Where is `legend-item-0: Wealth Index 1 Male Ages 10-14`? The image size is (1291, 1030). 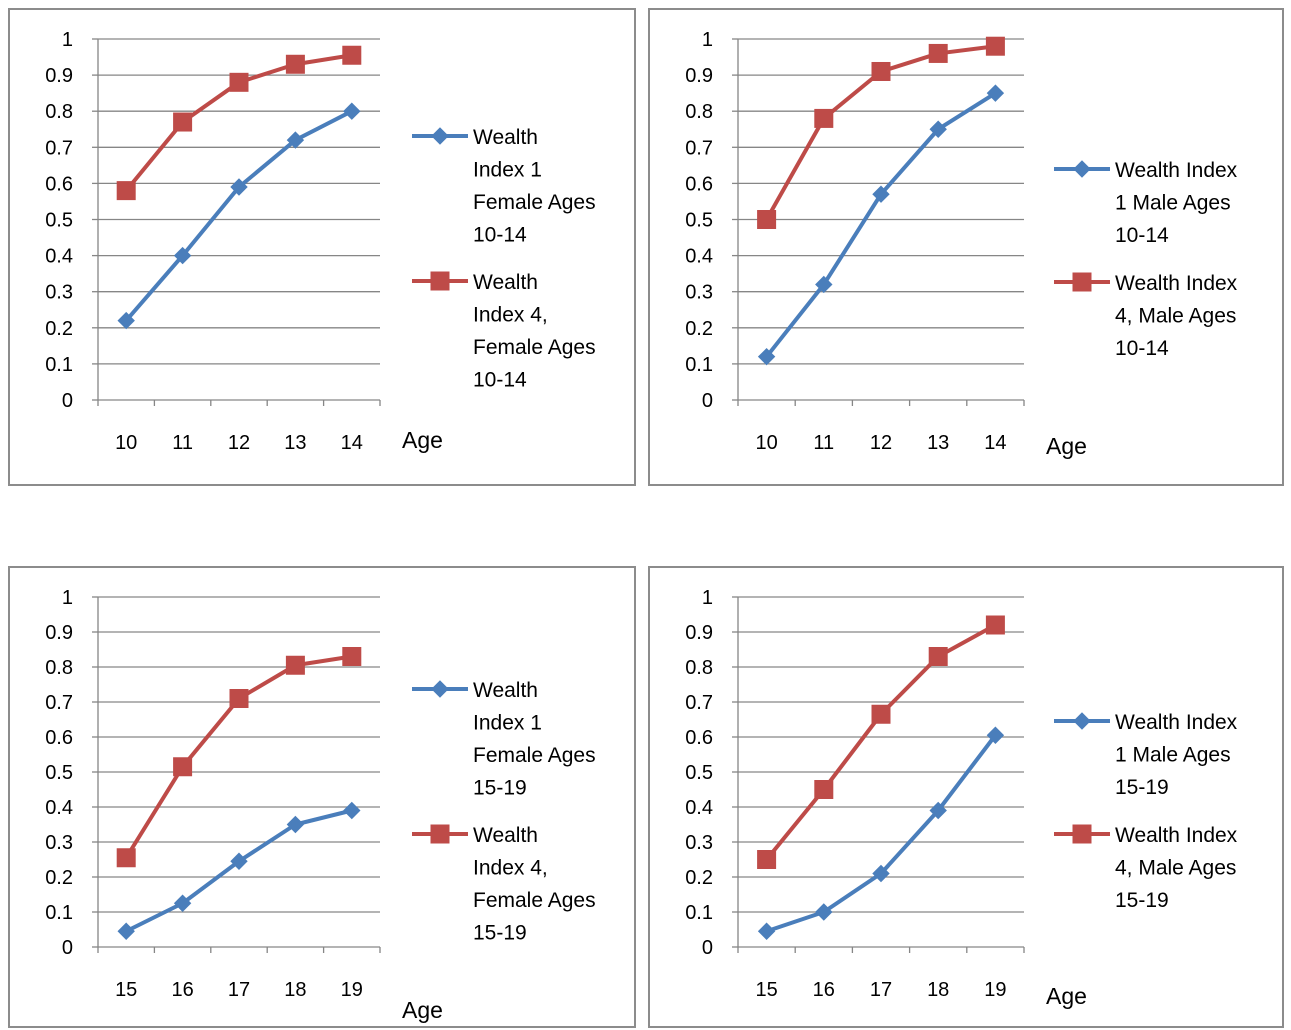
legend-item-0: Wealth Index 1 Male Ages 10-14 is located at coordinates (1146, 203).